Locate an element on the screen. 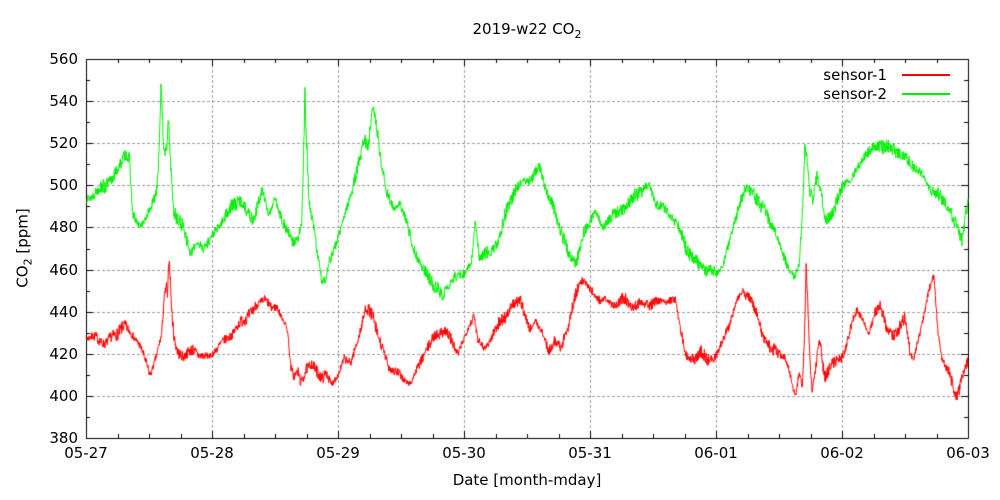 Image resolution: width=1000 pixels, height=500 pixels. y-tick-label: 460 is located at coordinates (63, 269).